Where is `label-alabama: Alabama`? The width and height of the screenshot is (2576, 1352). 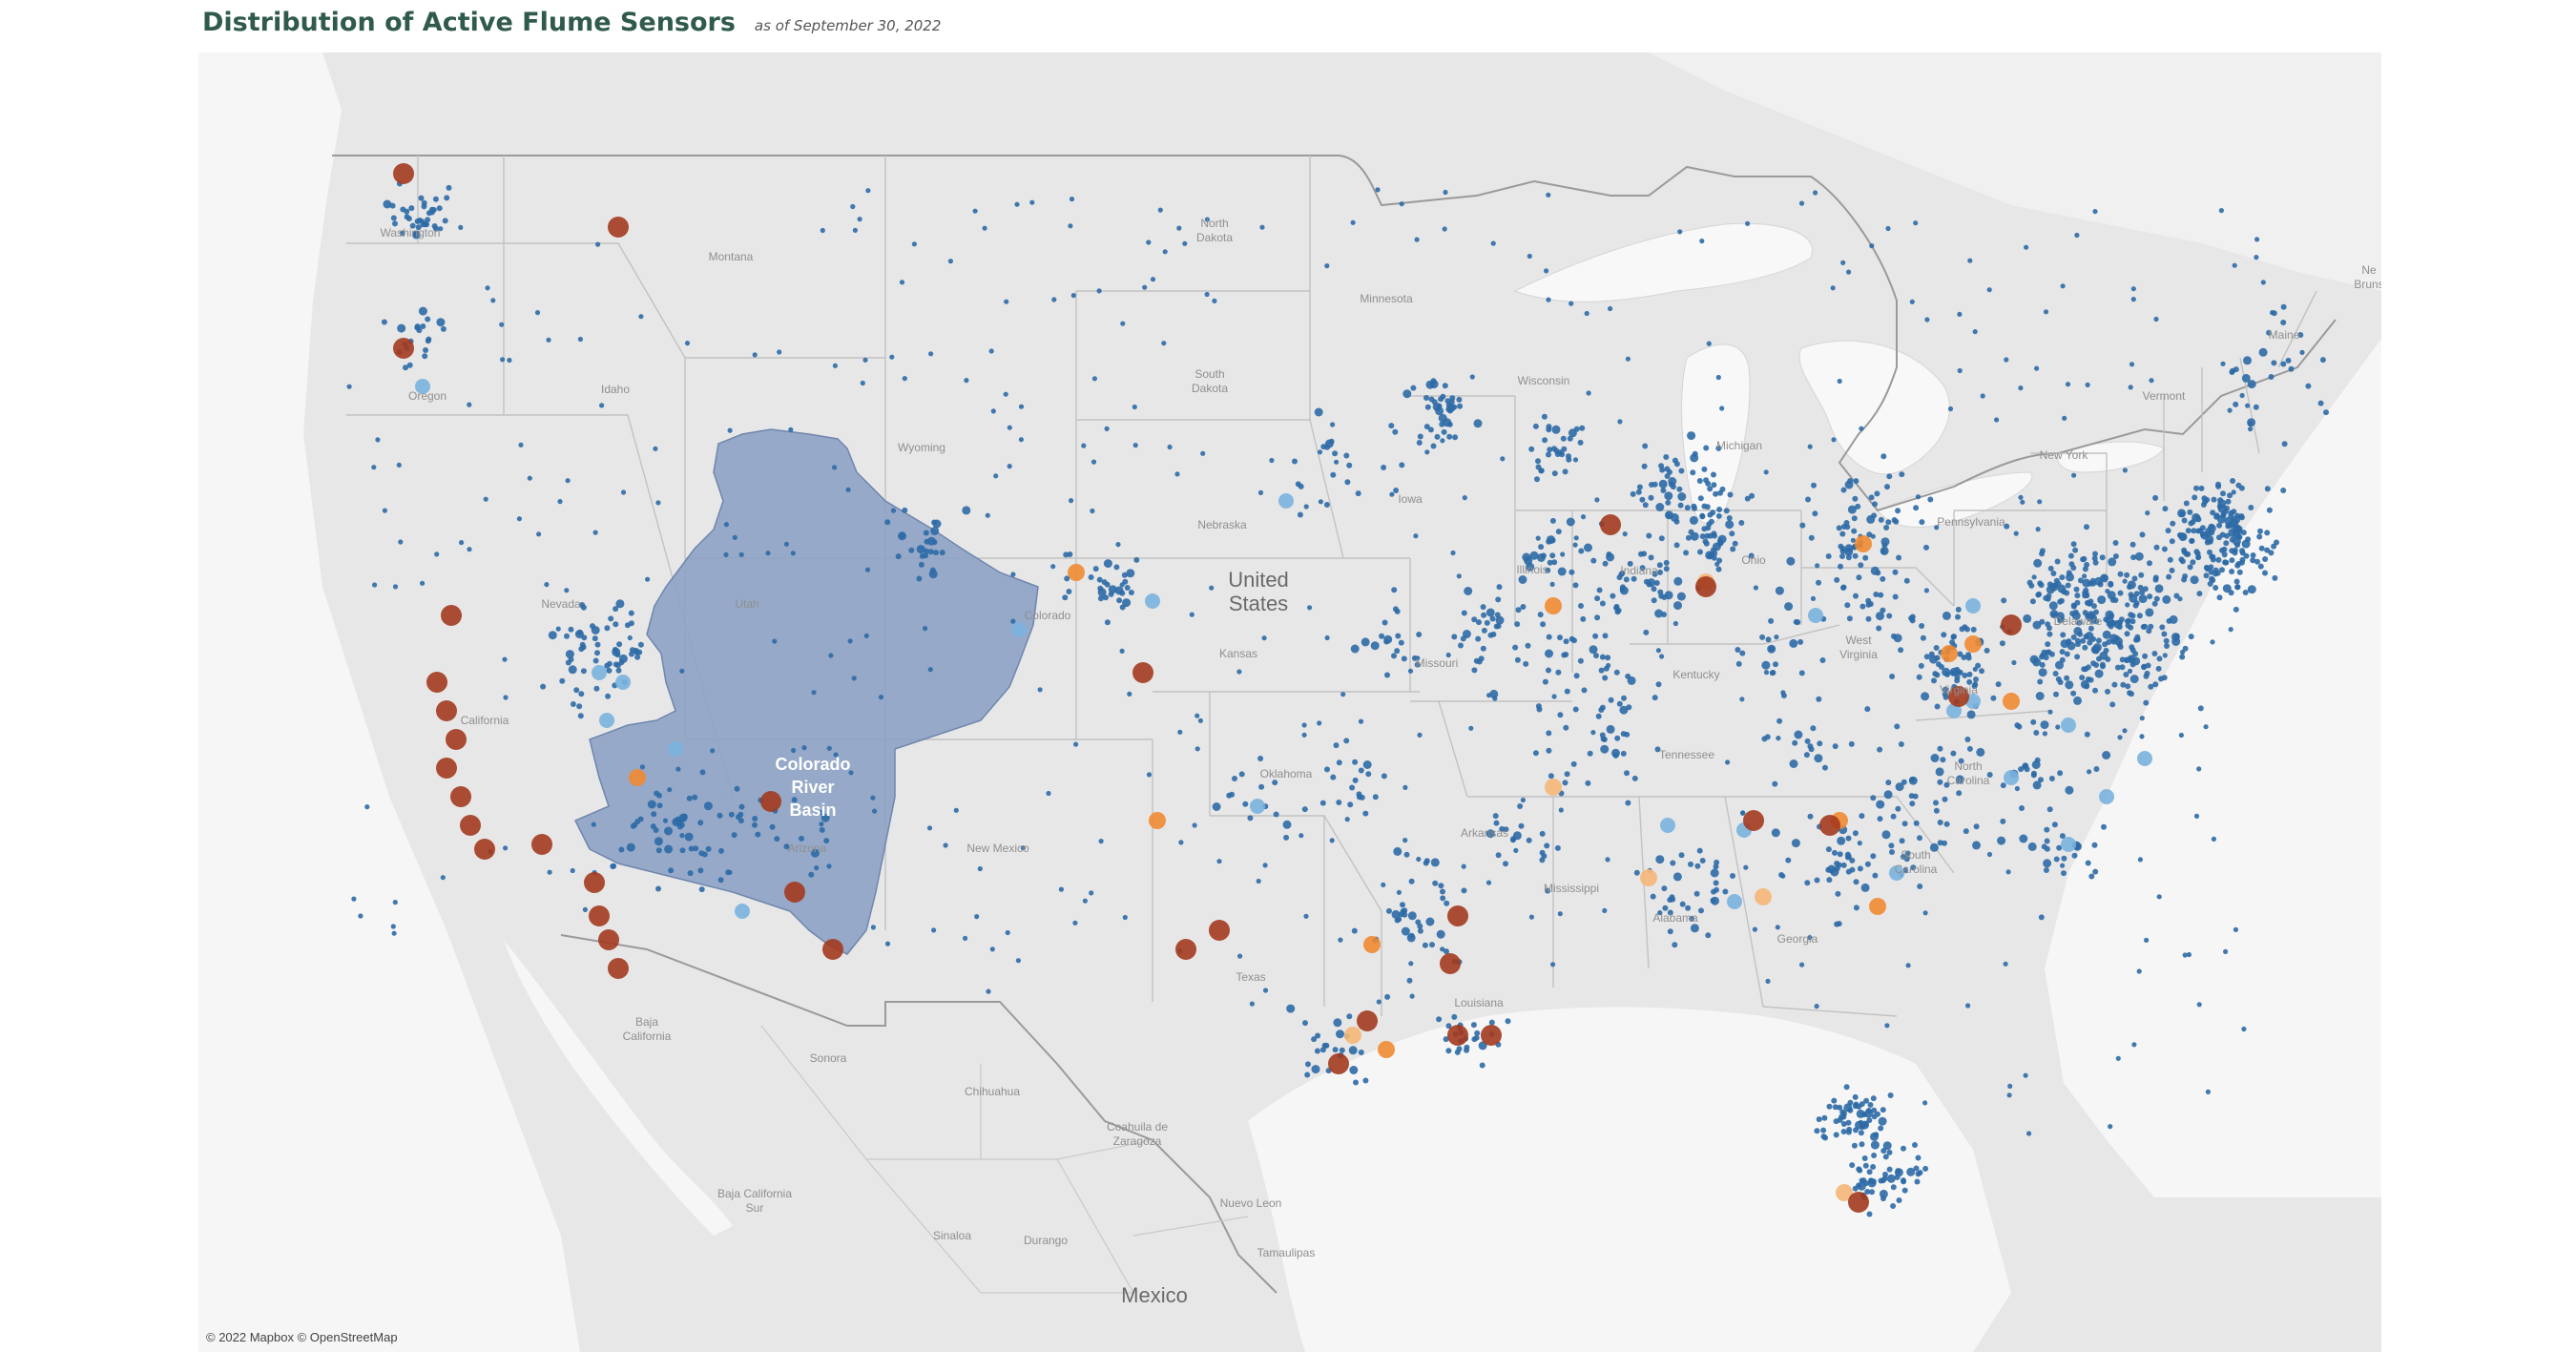 label-alabama: Alabama is located at coordinates (1675, 918).